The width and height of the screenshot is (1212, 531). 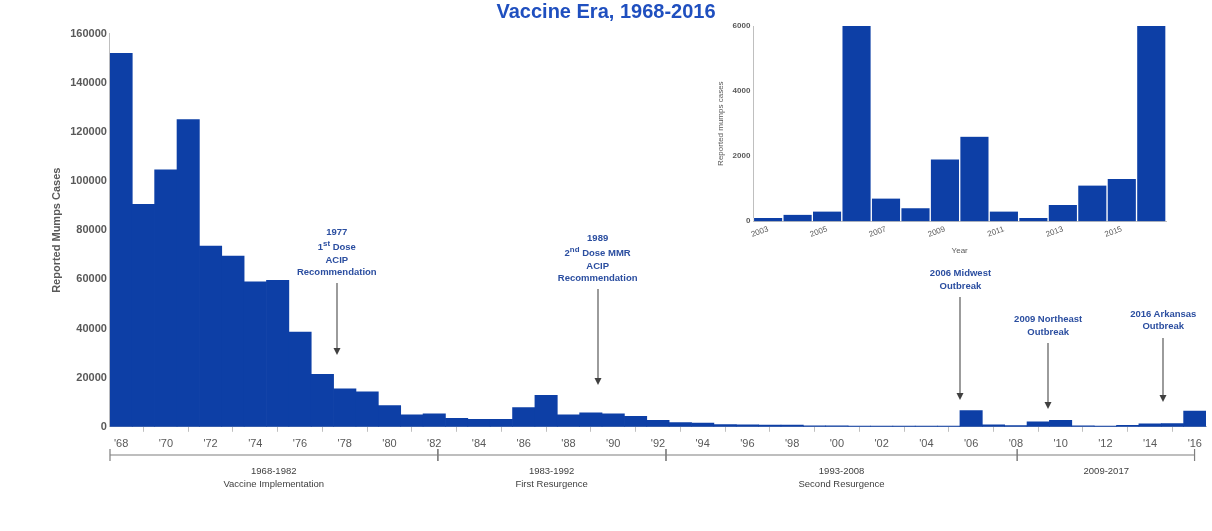 I want to click on x-tick-label: '74, so click(x=255, y=443).